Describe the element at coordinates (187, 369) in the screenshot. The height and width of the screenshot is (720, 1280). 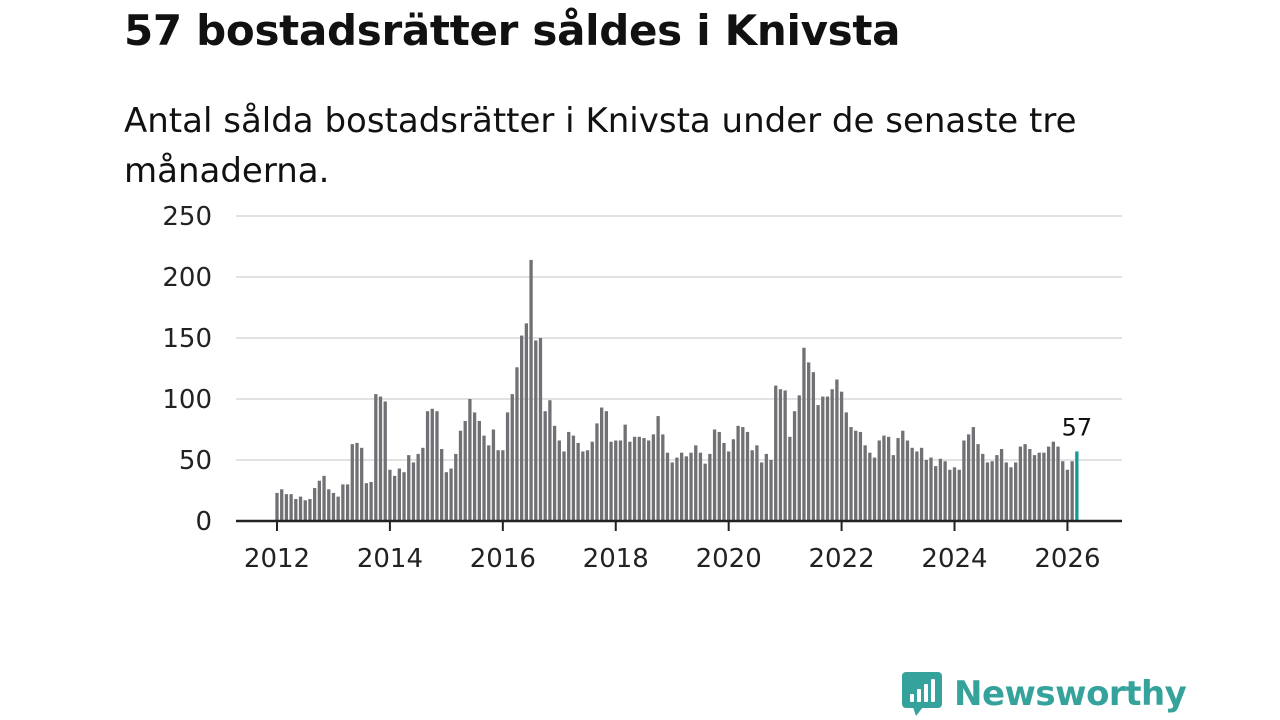
I see `y-axis-labels: 0 50 100 150 200 250` at that location.